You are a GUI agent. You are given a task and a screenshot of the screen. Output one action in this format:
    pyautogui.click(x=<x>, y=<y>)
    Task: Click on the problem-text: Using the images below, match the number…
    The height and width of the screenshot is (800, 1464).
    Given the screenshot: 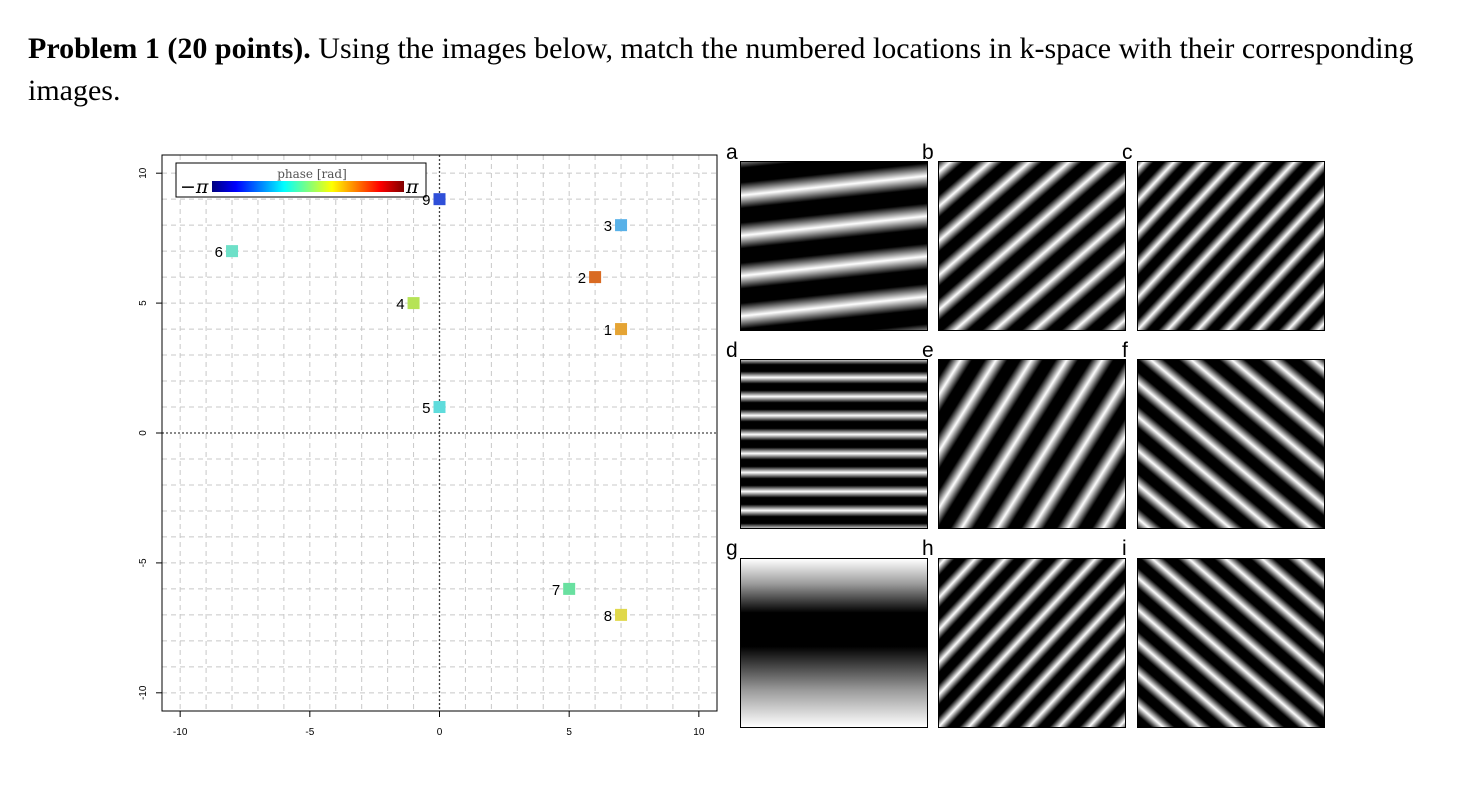 What is the action you would take?
    pyautogui.click(x=721, y=69)
    